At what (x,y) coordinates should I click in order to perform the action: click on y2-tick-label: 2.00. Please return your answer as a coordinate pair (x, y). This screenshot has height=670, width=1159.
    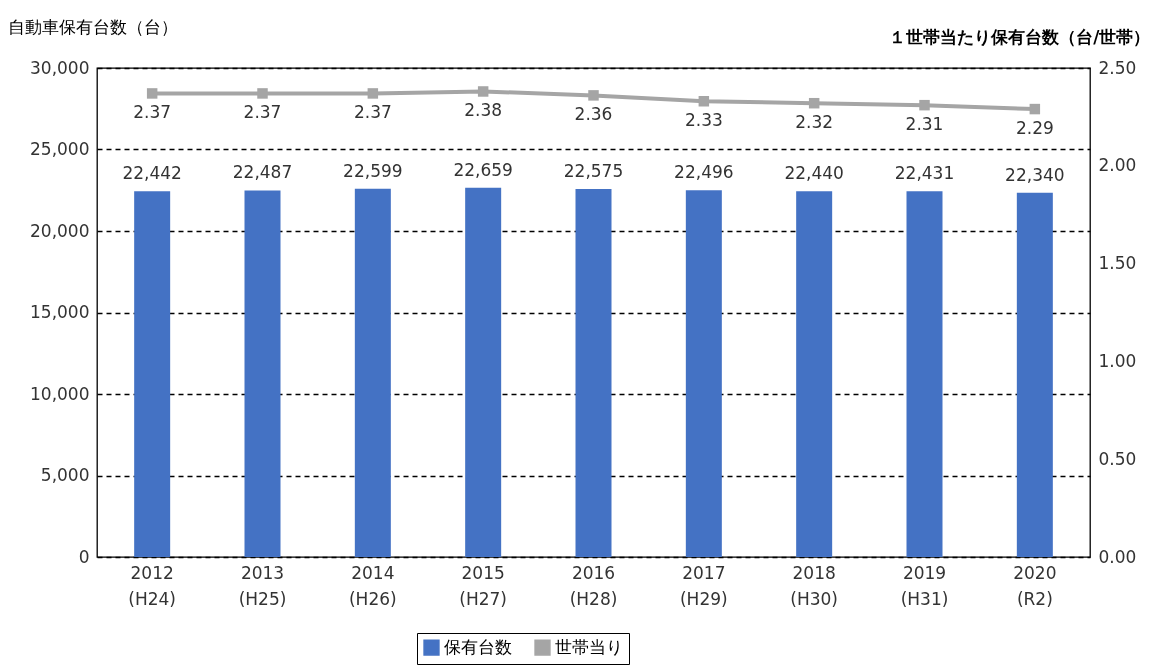
    Looking at the image, I should click on (1117, 165).